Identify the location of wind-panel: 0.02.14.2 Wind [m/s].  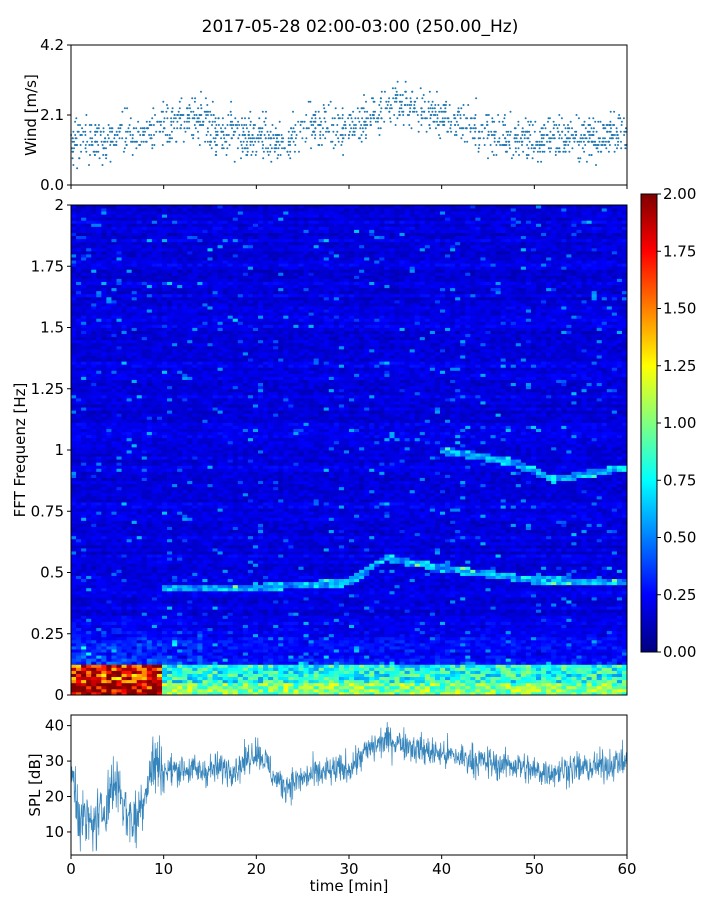
(325, 115).